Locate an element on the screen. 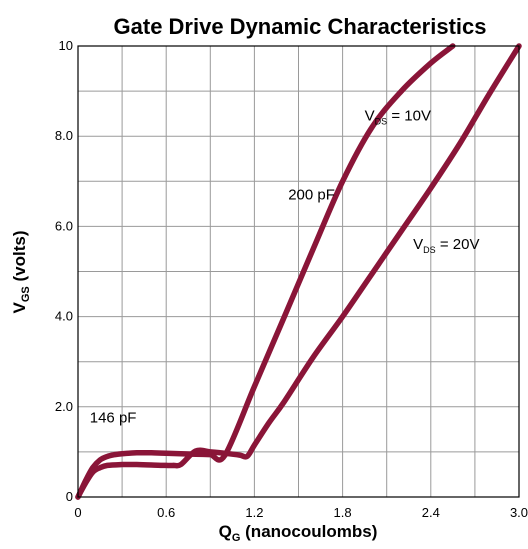  y-tick-label: 8.0 is located at coordinates (64, 135).